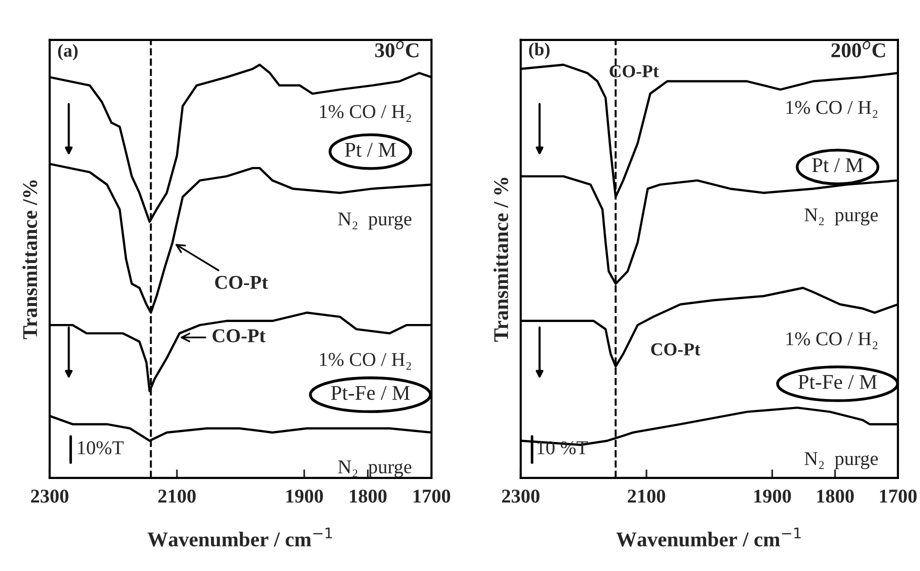 This screenshot has height=571, width=920. Describe the element at coordinates (30, 260) in the screenshot. I see `y-axis-title: Transmittance /%` at that location.